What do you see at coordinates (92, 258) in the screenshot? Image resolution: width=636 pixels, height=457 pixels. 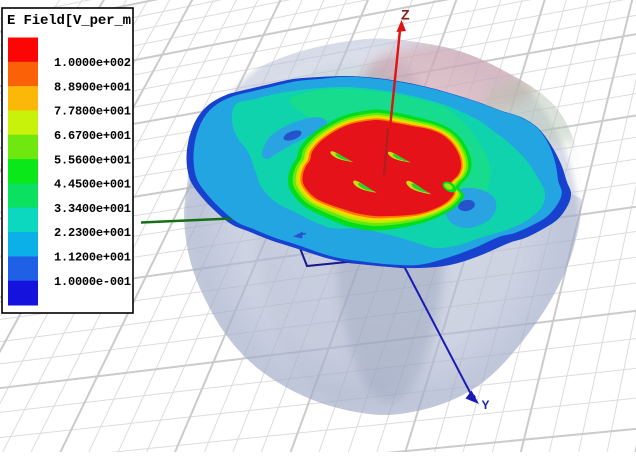 I see `svg-text: 1.1200e+001` at bounding box center [92, 258].